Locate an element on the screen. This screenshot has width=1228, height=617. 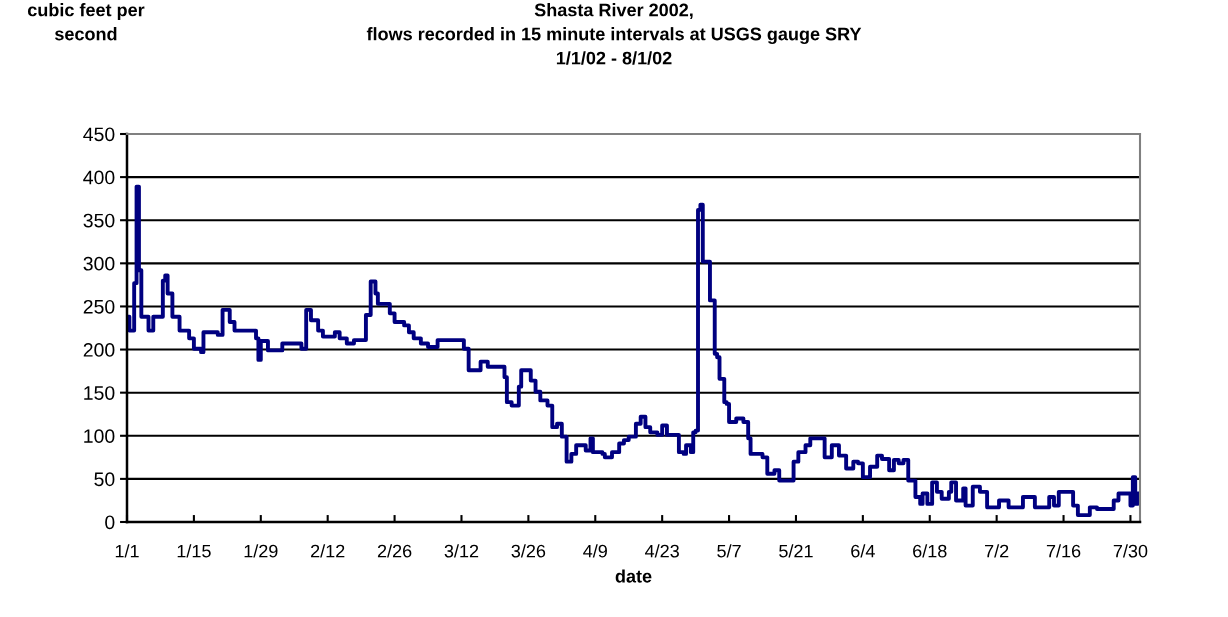
y-tick-label: 450 is located at coordinates (99, 134).